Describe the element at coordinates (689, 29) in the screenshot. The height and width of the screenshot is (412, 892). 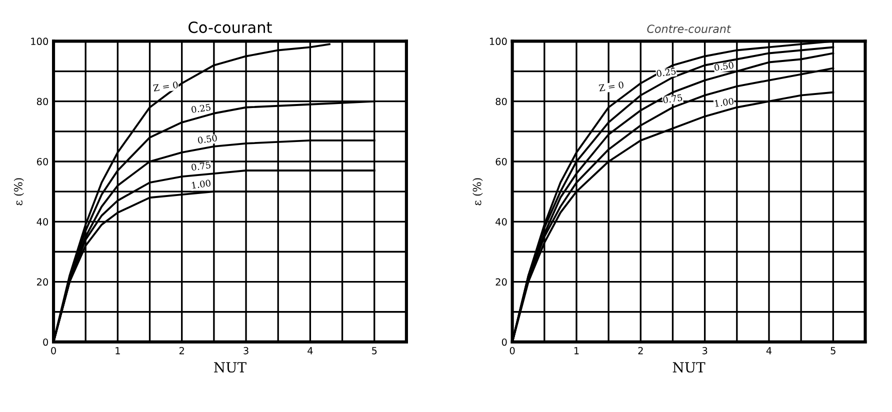
I see `chart-title: Contre-courant` at that location.